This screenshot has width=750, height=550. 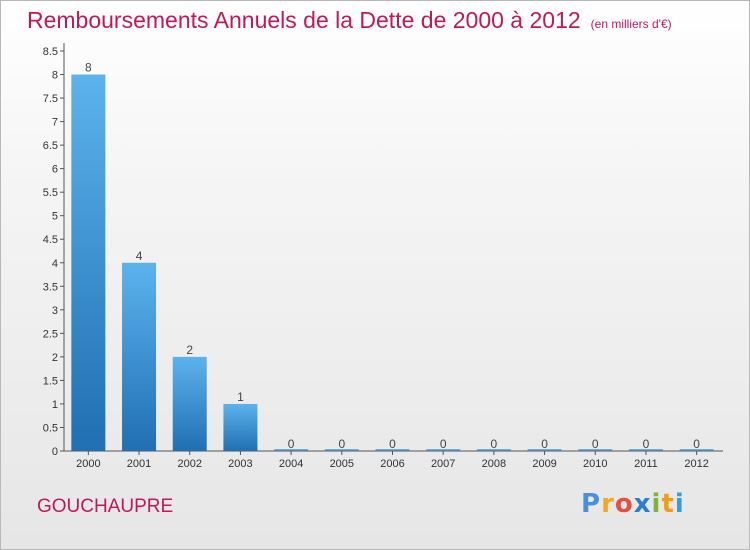 What do you see at coordinates (631, 24) in the screenshot?
I see `chart-unit: (en milliers d'€)` at bounding box center [631, 24].